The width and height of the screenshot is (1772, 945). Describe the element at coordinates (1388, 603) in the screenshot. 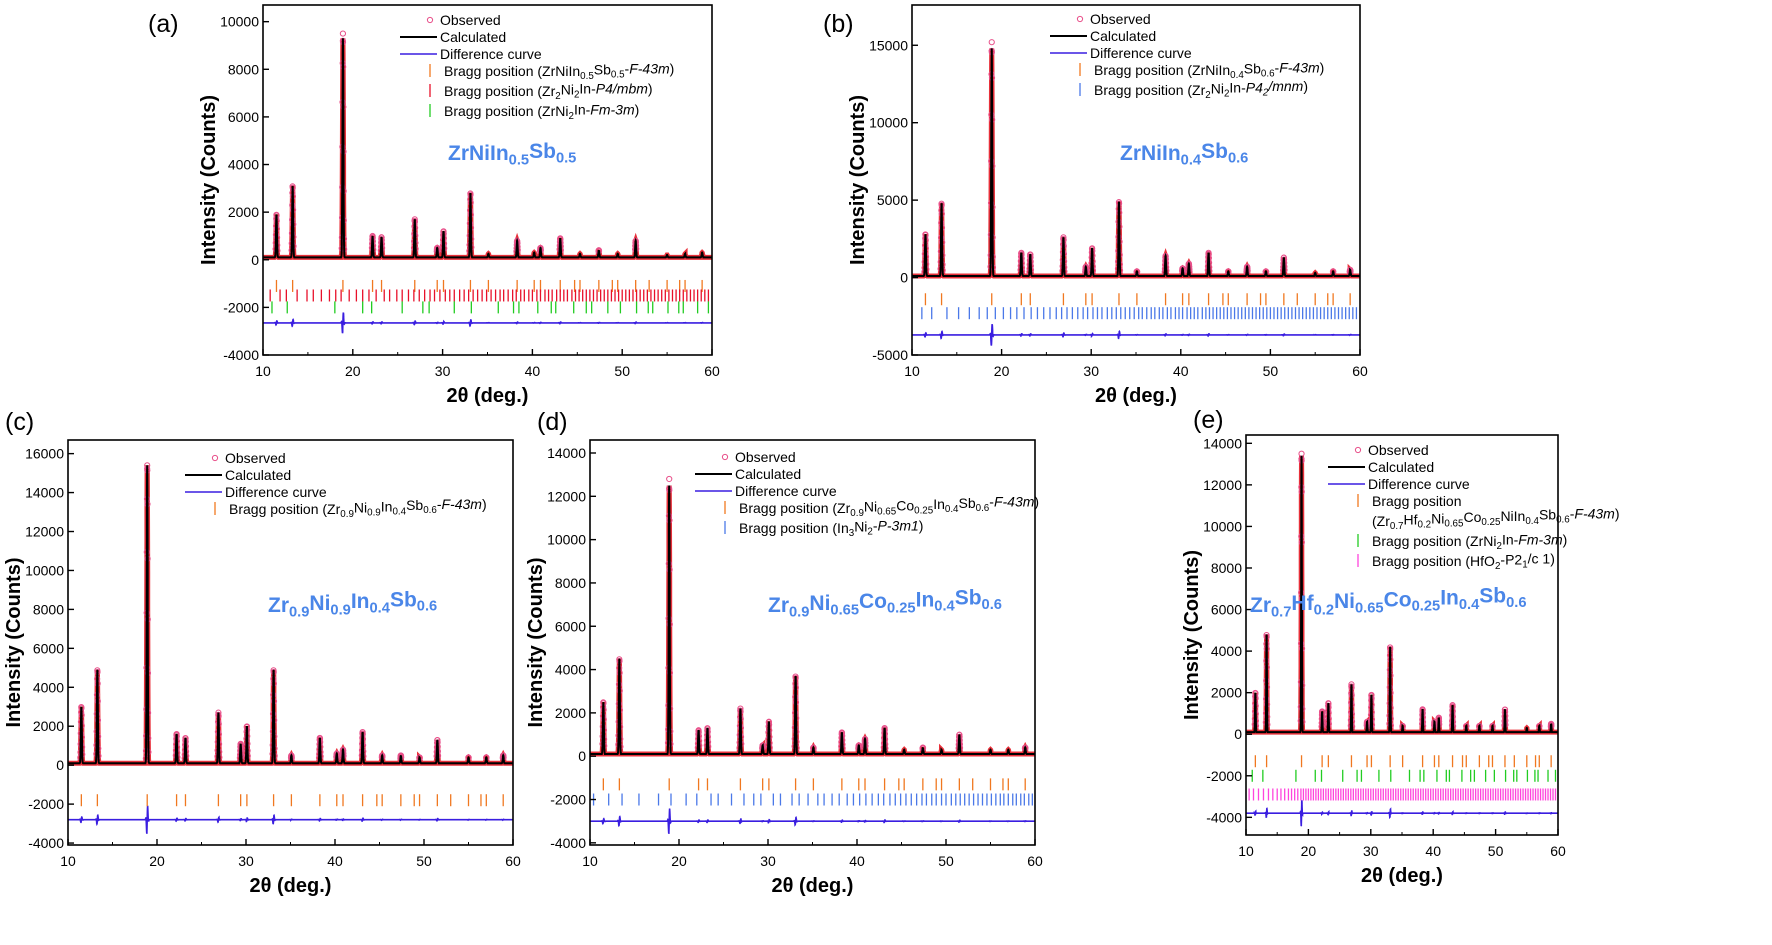

I see `compound-label: Zr0.7Hf0.2Ni0.65Co0.25In0.4Sb0.6` at that location.